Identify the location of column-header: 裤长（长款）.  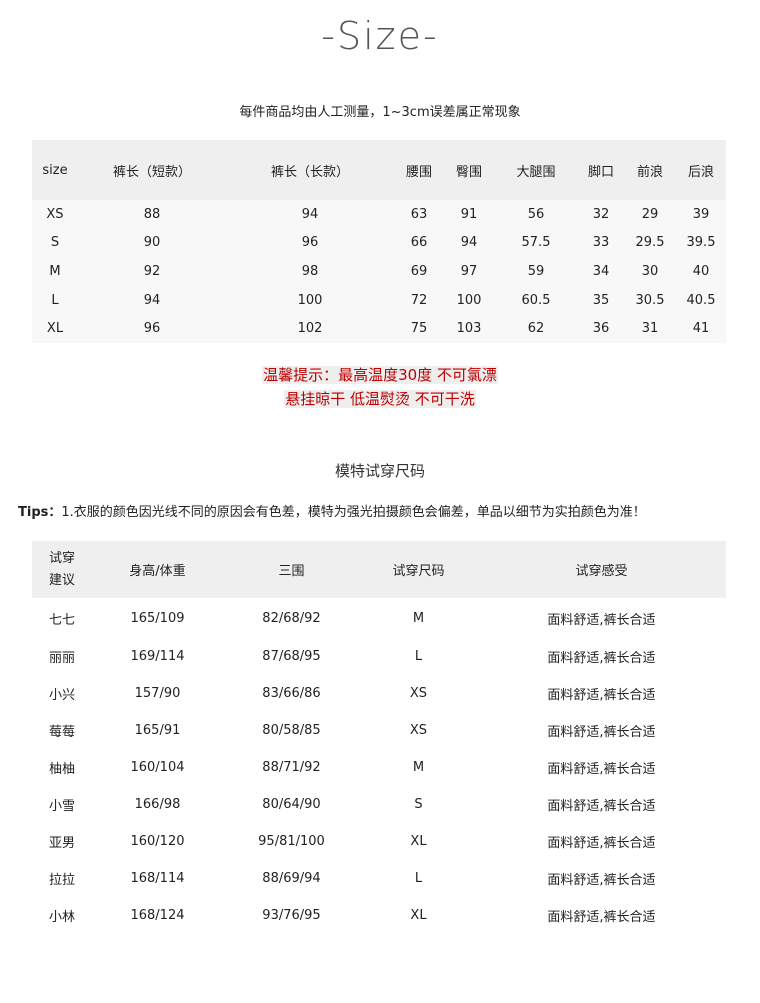
(309, 172).